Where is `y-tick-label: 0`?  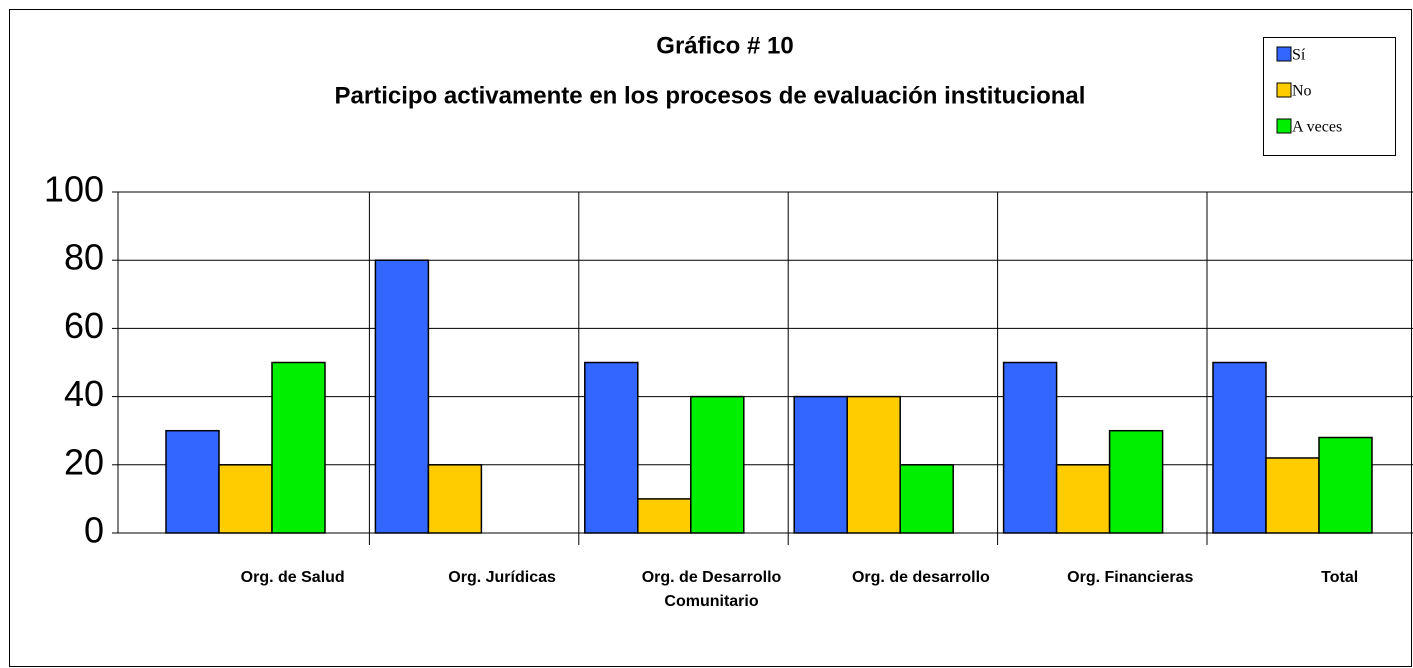
y-tick-label: 0 is located at coordinates (94, 530).